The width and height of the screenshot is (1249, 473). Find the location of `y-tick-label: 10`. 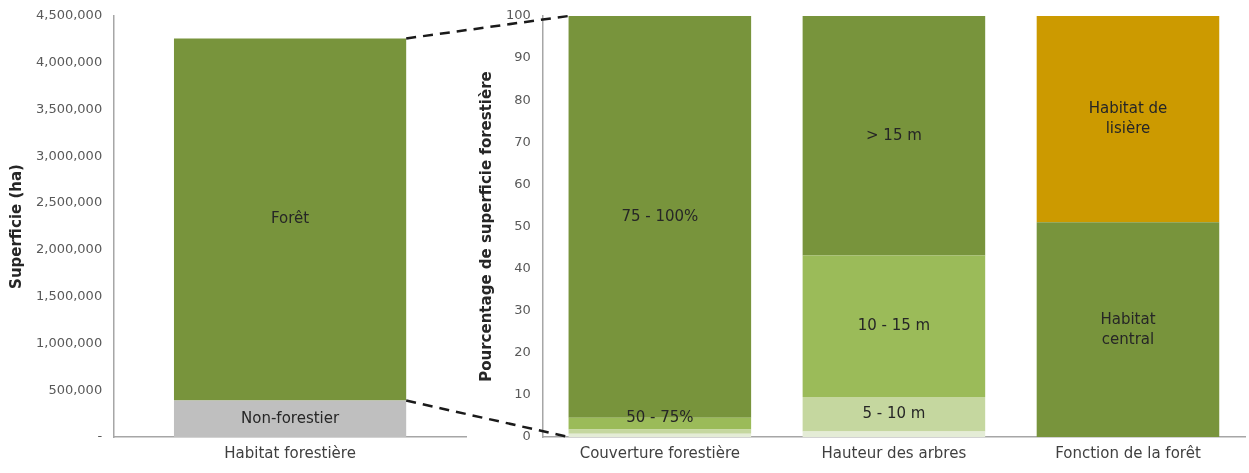

y-tick-label: 10 is located at coordinates (522, 394).